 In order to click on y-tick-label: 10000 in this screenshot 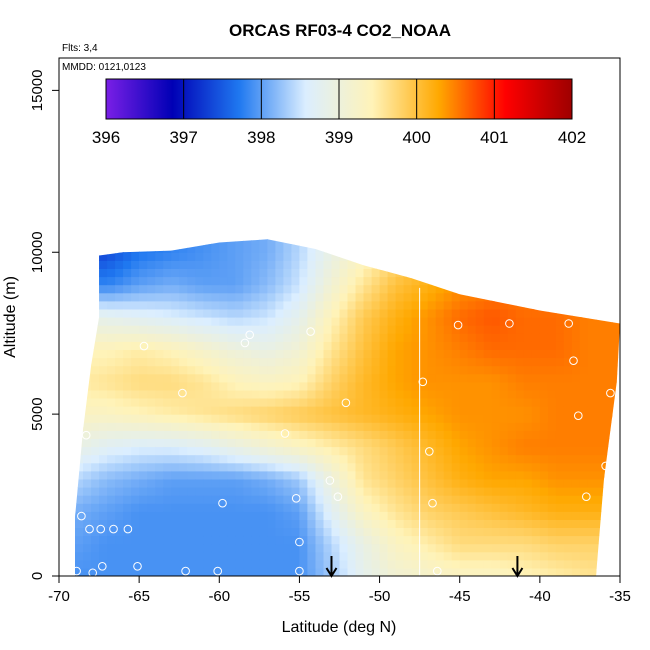, I will do `click(37, 252)`.